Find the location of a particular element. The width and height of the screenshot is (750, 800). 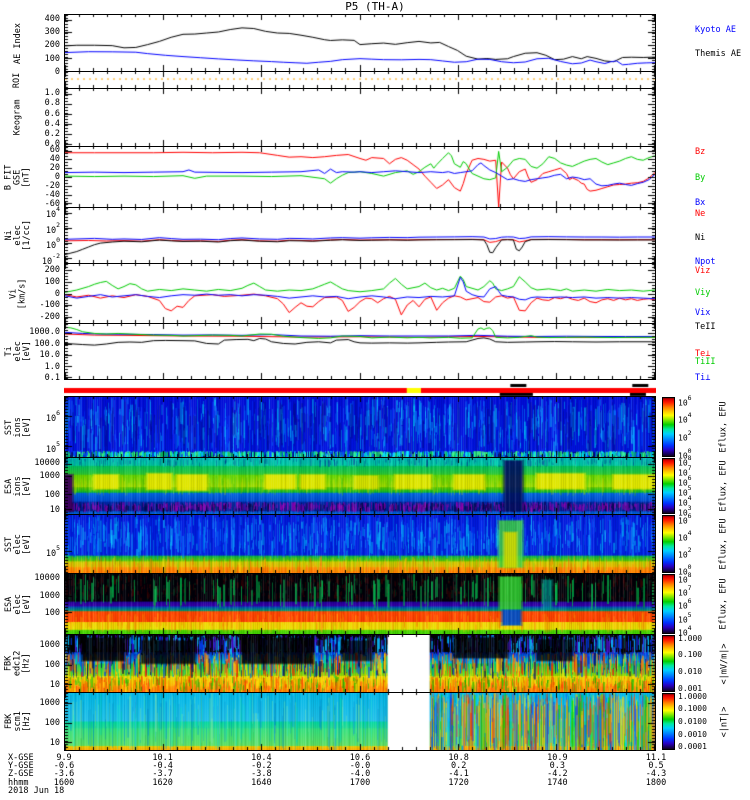

y-tick-sst_i-1: 105 is located at coordinates (52, 447).